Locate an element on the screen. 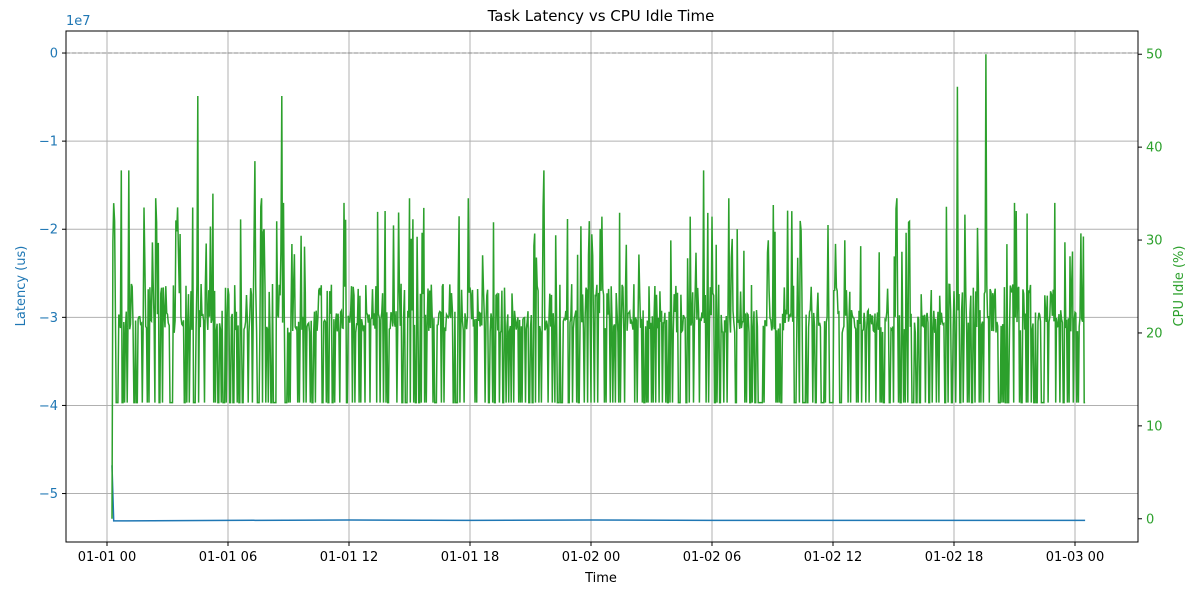 The width and height of the screenshot is (1200, 600). y-left-tick-label: −5 is located at coordinates (48, 494).